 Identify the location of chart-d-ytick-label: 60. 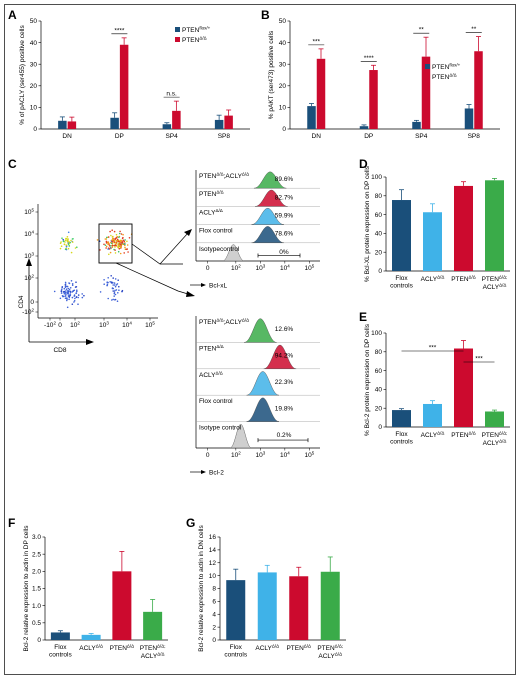
(379, 215).